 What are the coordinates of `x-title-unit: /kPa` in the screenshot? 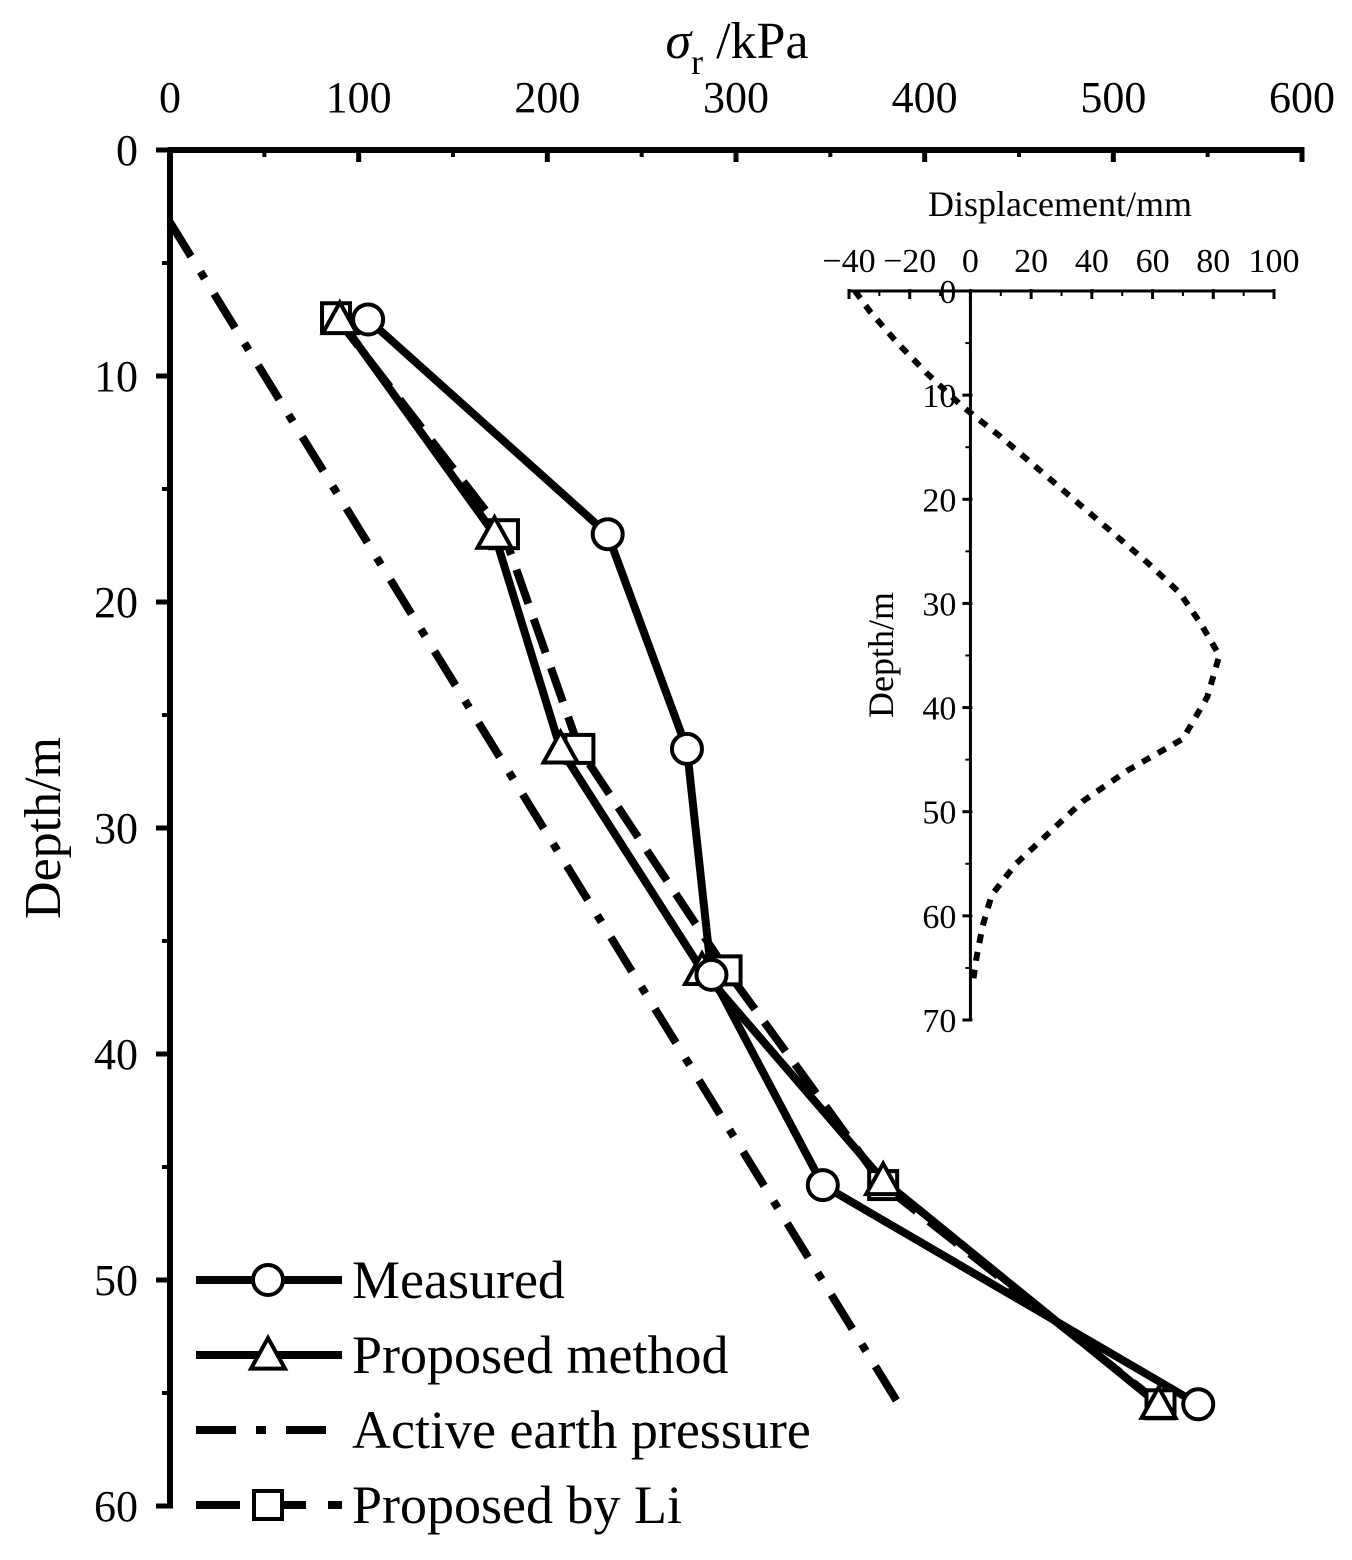 It's located at (755, 41).